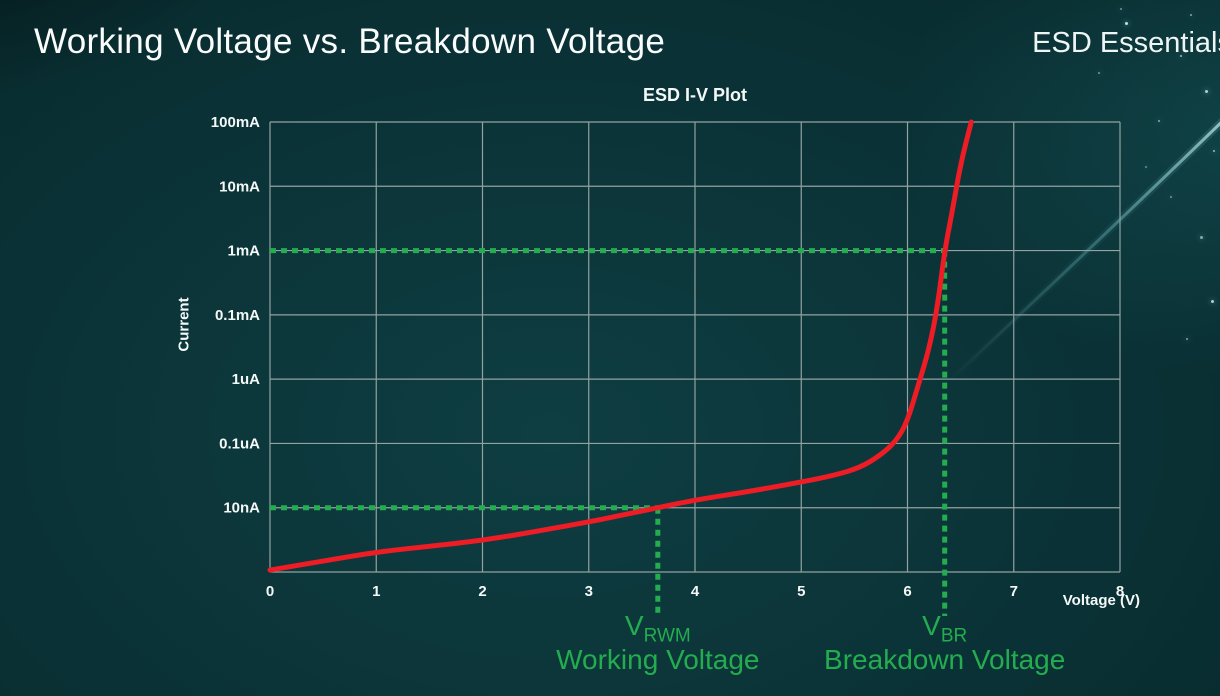 The height and width of the screenshot is (696, 1220). I want to click on x-tick-label: 2, so click(482, 591).